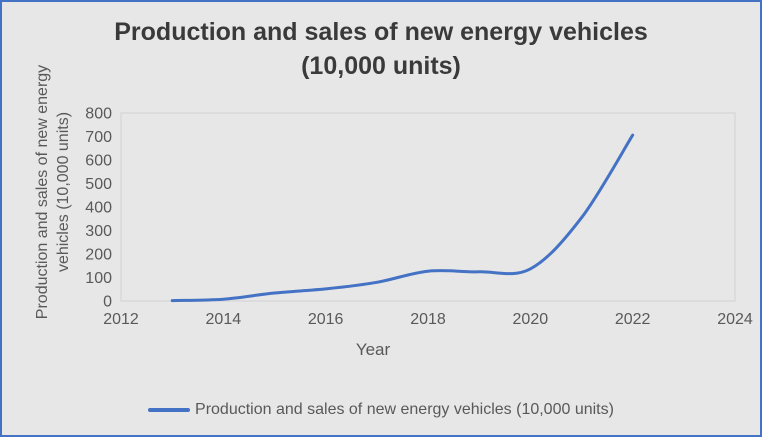 The width and height of the screenshot is (762, 437). Describe the element at coordinates (735, 319) in the screenshot. I see `x-tick-label: 2024` at that location.